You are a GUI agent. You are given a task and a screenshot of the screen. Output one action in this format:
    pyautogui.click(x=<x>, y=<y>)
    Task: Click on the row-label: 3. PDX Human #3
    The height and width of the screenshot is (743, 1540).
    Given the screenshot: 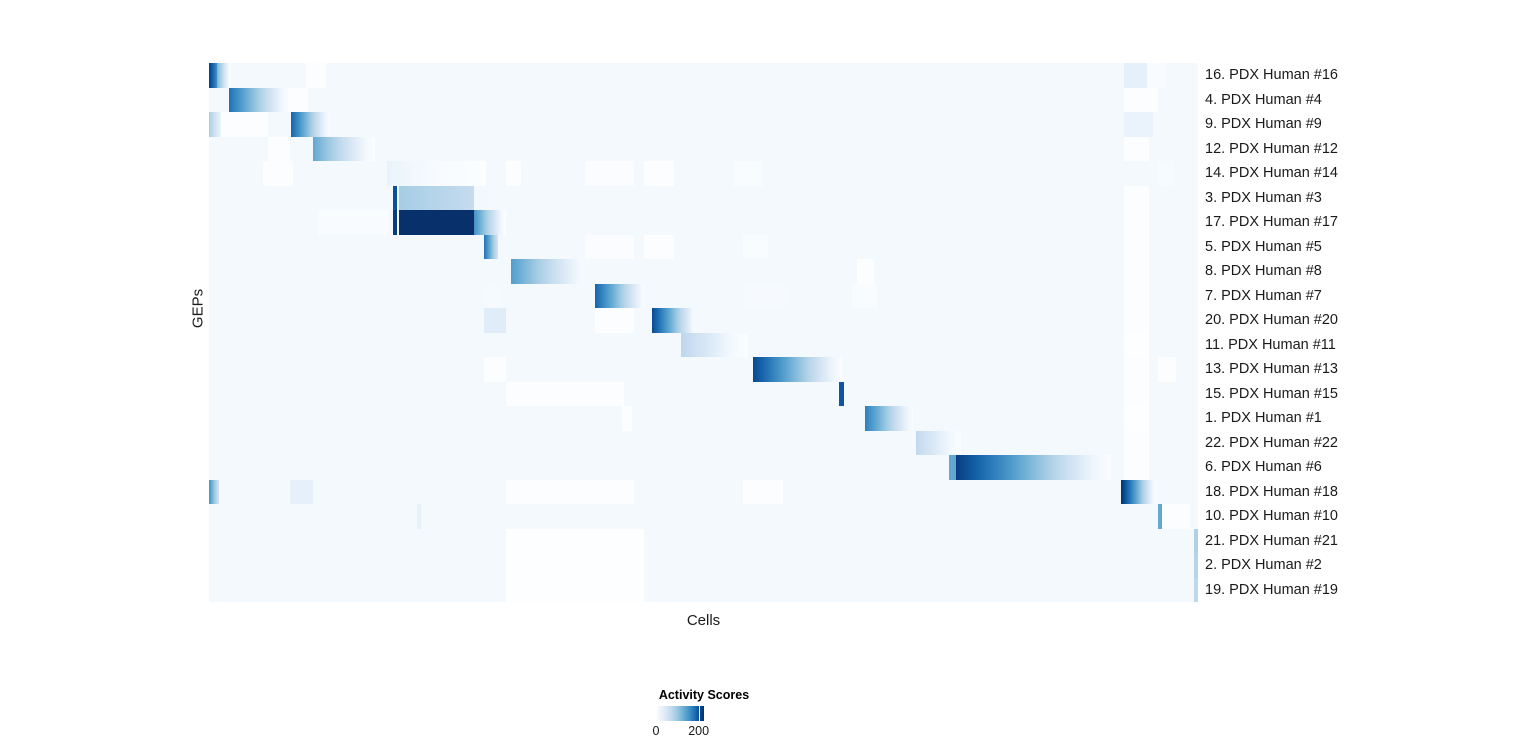 What is the action you would take?
    pyautogui.click(x=1263, y=197)
    